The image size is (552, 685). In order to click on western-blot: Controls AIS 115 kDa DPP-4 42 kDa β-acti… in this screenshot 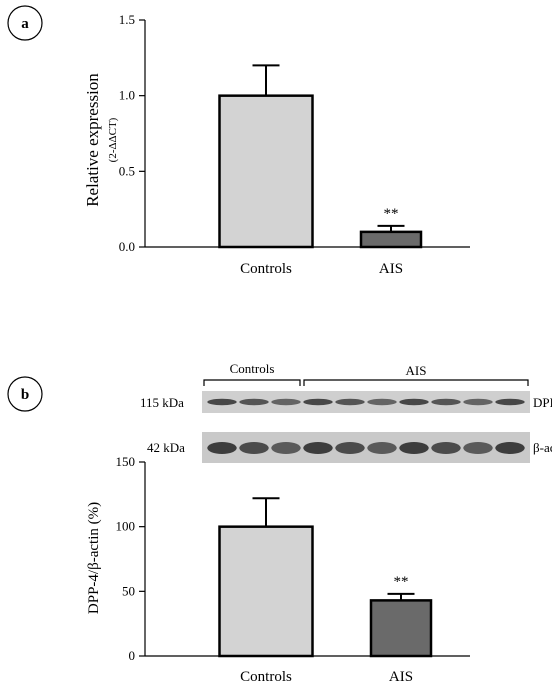, I will do `click(346, 412)`.